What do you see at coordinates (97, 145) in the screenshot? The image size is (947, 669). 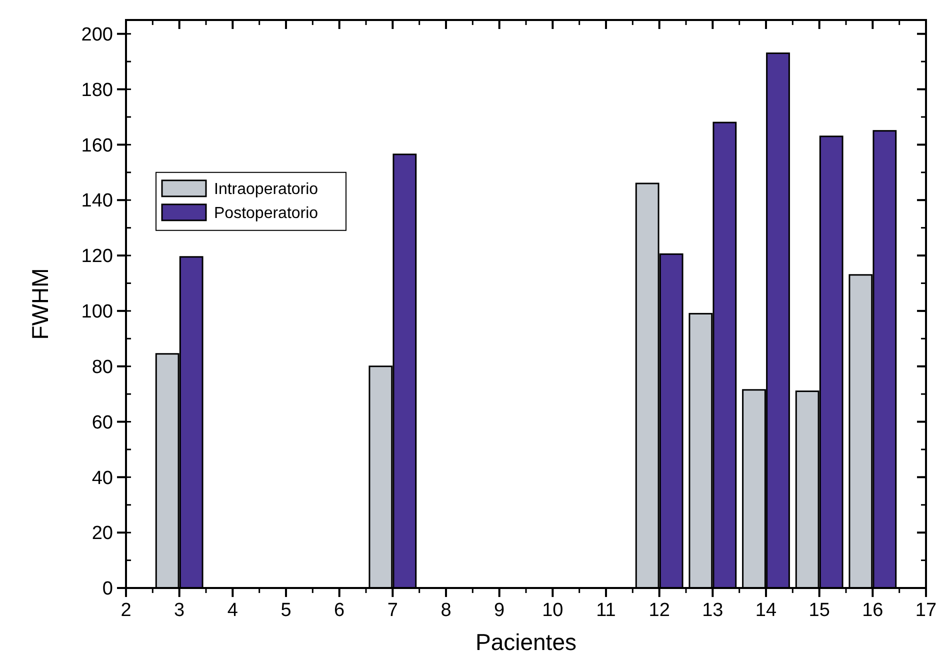 I see `y-tick-label: 160` at bounding box center [97, 145].